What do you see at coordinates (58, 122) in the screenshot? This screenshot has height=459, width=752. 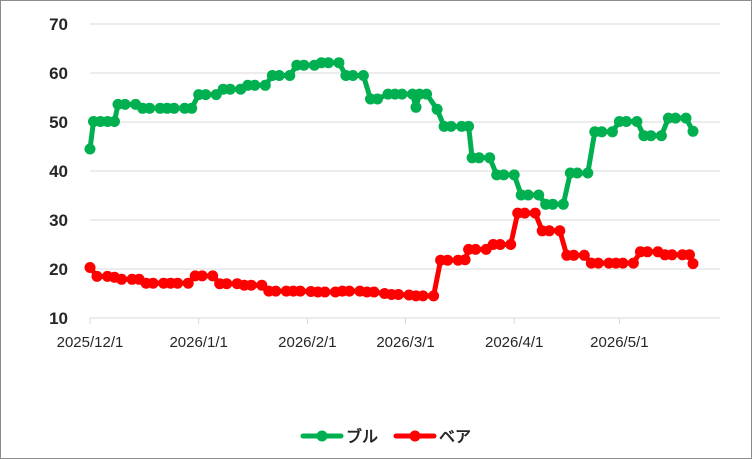 I see `y-tick-label: 50` at bounding box center [58, 122].